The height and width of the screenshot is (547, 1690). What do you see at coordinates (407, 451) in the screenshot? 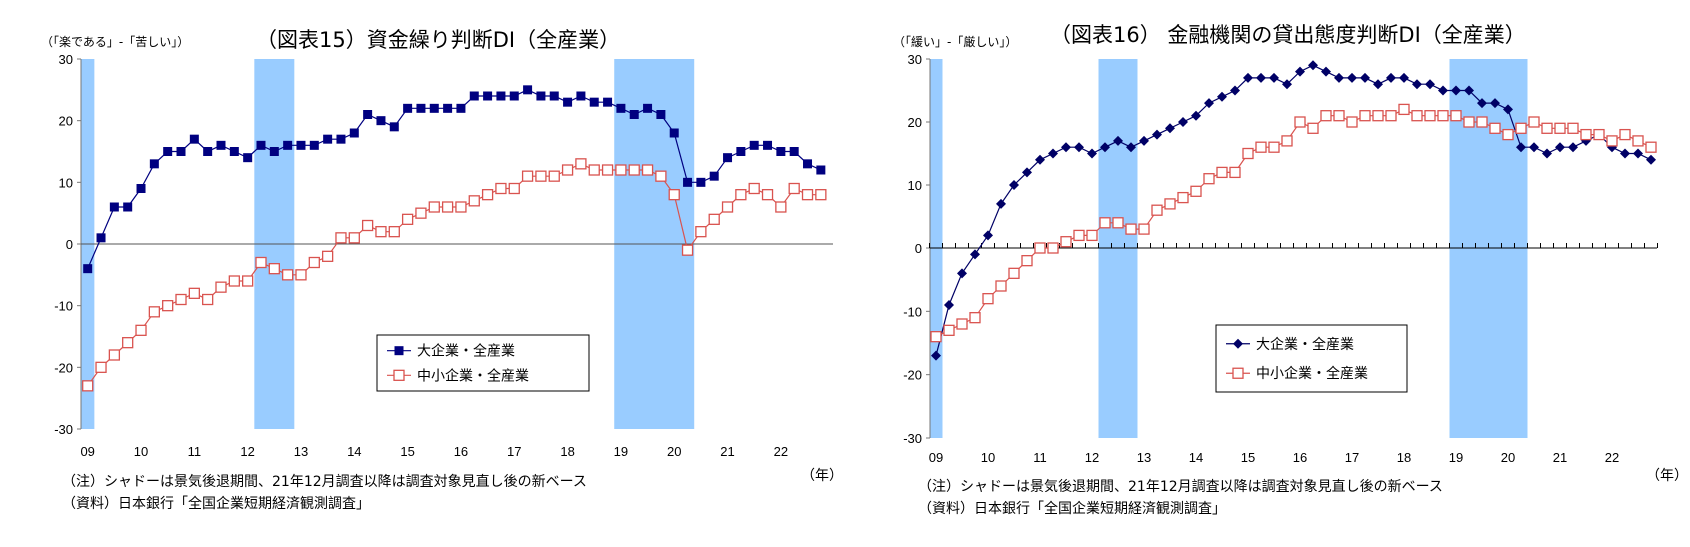
I see `x-tick-label: 15` at bounding box center [407, 451].